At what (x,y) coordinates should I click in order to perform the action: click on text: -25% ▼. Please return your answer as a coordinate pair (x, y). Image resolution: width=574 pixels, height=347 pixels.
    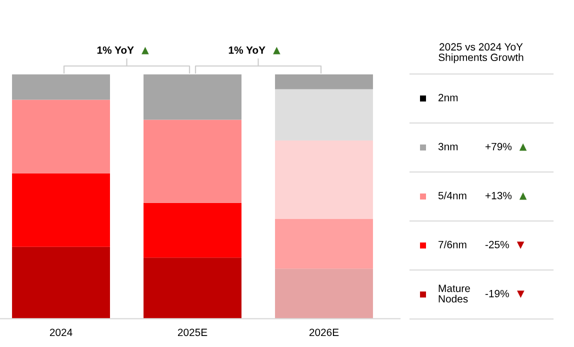
    Looking at the image, I should click on (504, 244).